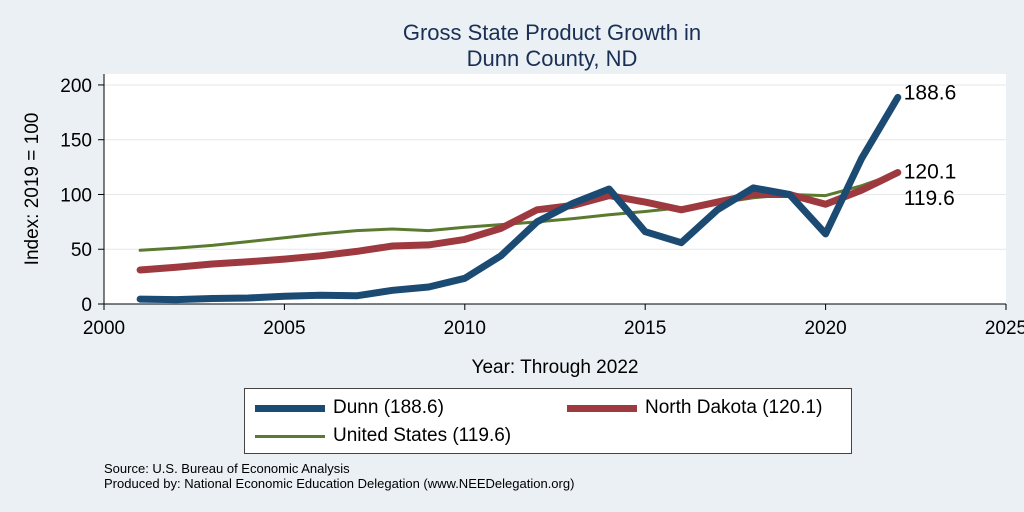  Describe the element at coordinates (552, 58) in the screenshot. I see `chart-title-line2: Dunn County, ND` at that location.